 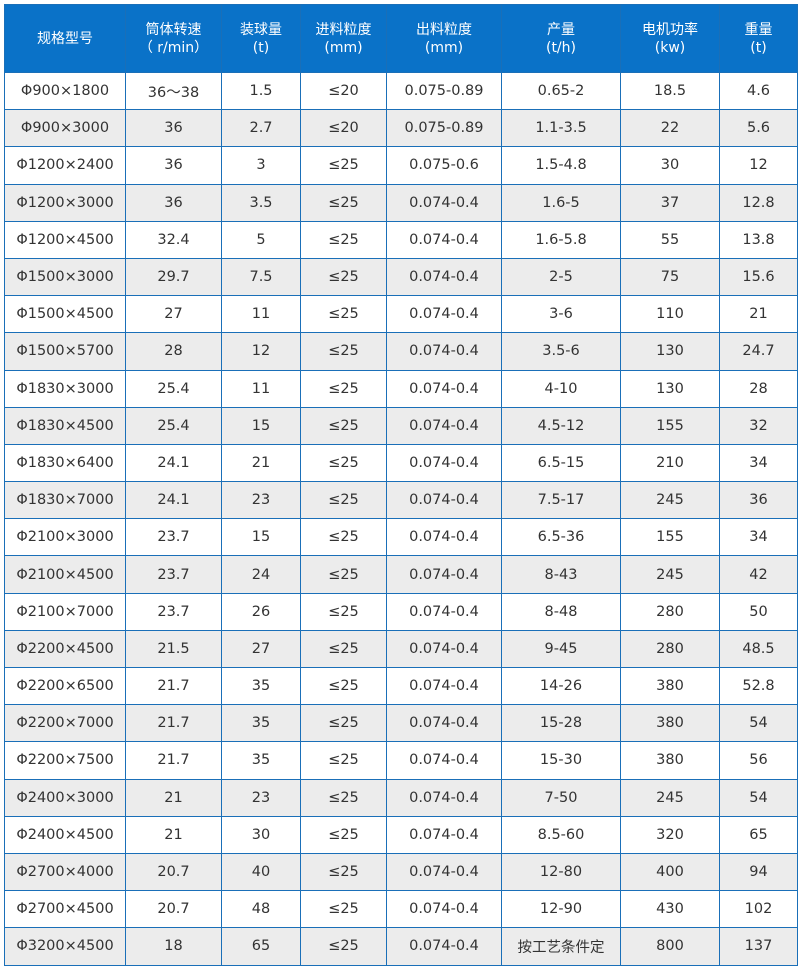 I want to click on table-cell: 11, so click(x=261, y=314).